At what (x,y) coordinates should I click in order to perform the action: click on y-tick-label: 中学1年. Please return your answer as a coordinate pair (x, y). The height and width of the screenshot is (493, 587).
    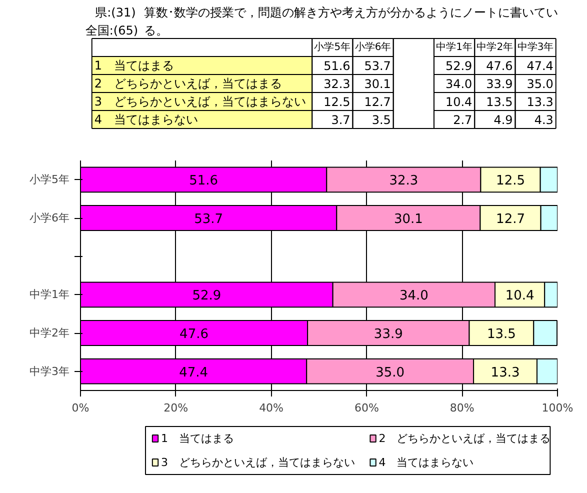
    Looking at the image, I should click on (50, 295).